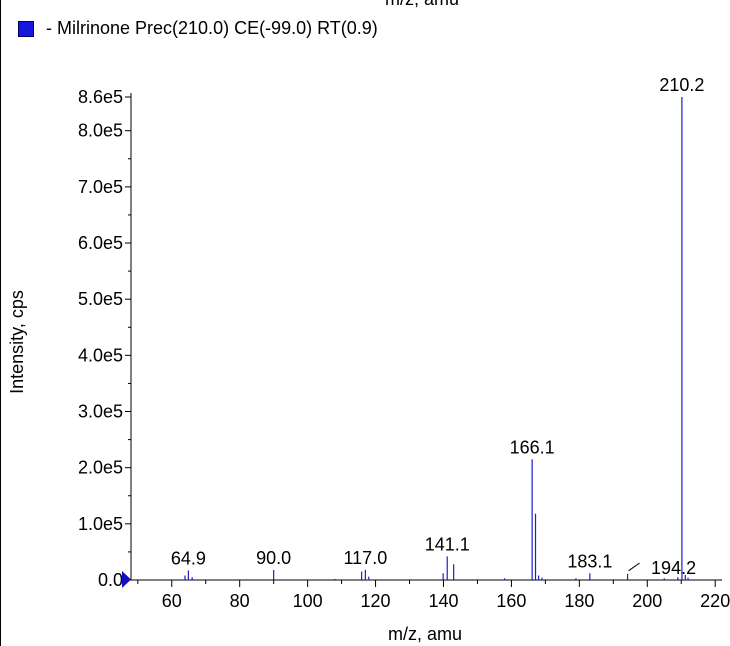 Image resolution: width=730 pixels, height=646 pixels. What do you see at coordinates (100, 412) in the screenshot?
I see `y-tick-label: 3.0e5` at bounding box center [100, 412].